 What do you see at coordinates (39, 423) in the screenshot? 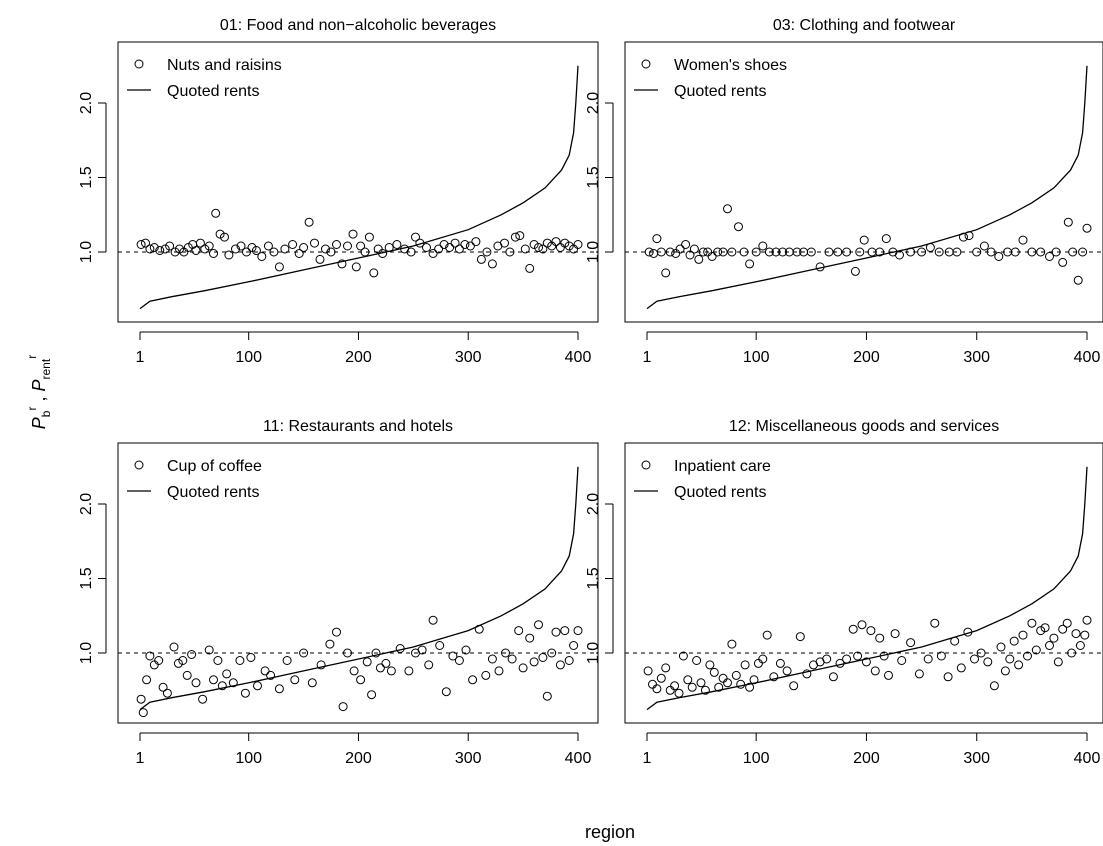
I see `y-label-p1: P` at bounding box center [39, 423].